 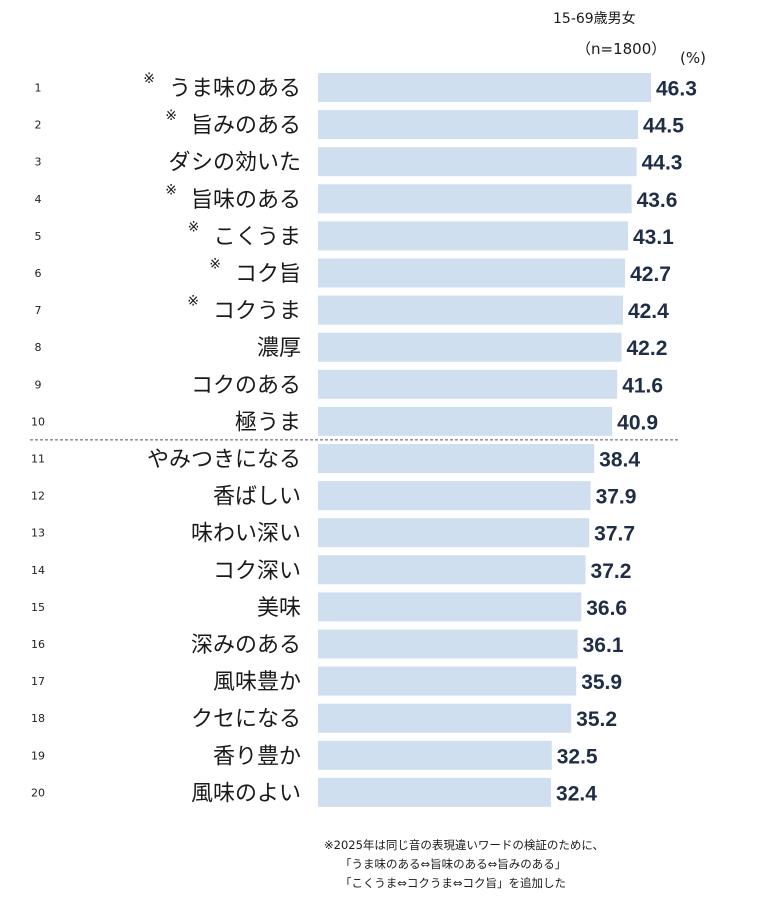 What do you see at coordinates (594, 19) in the screenshot?
I see `chart-subtitle: 15-69歳男女` at bounding box center [594, 19].